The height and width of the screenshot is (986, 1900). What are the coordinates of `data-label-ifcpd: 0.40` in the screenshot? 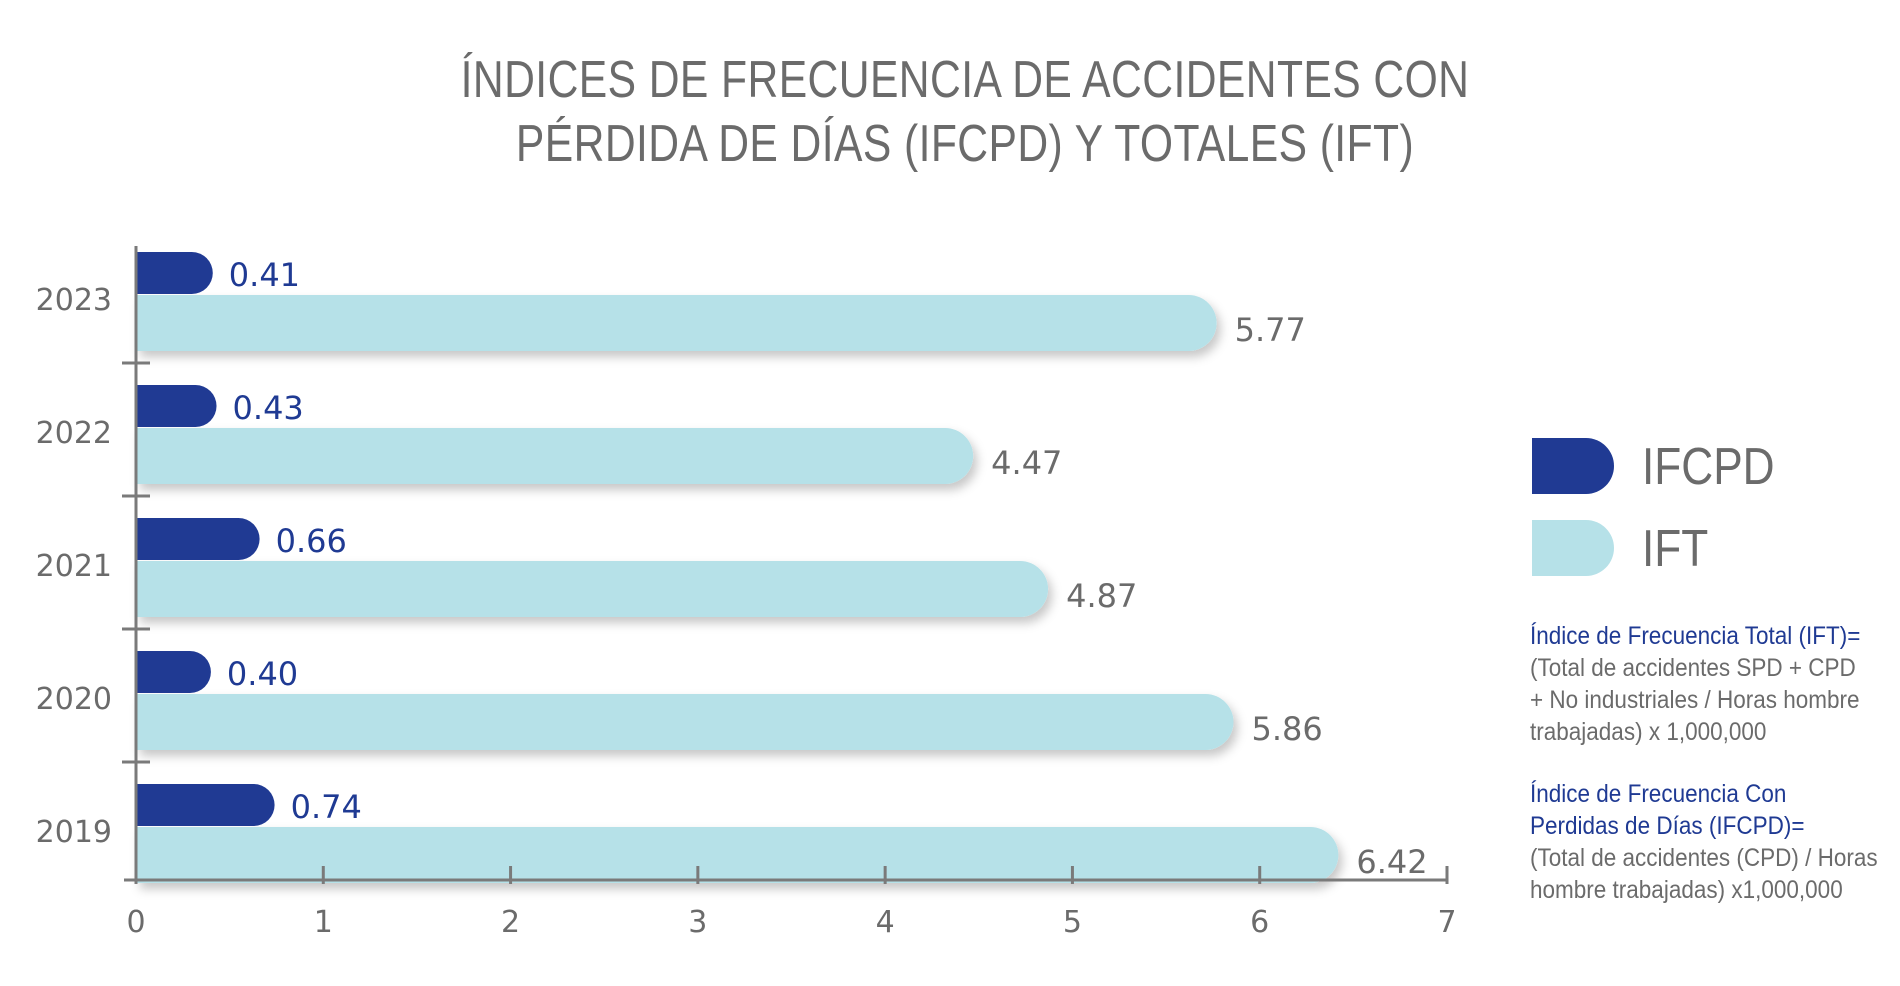 It's located at (262, 674).